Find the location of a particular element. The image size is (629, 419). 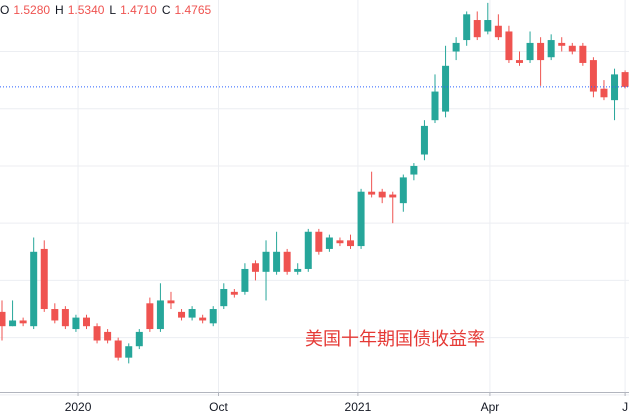

x-tick-label: Oct is located at coordinates (218, 407).